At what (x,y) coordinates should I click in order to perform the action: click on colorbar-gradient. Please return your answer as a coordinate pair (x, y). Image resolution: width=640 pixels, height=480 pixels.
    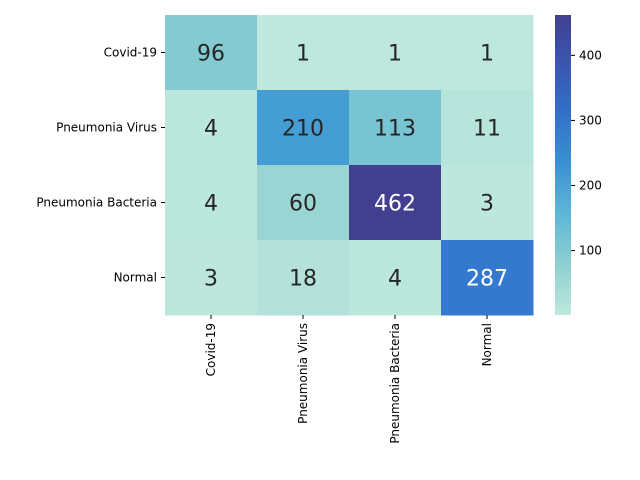
    Looking at the image, I should click on (563, 165).